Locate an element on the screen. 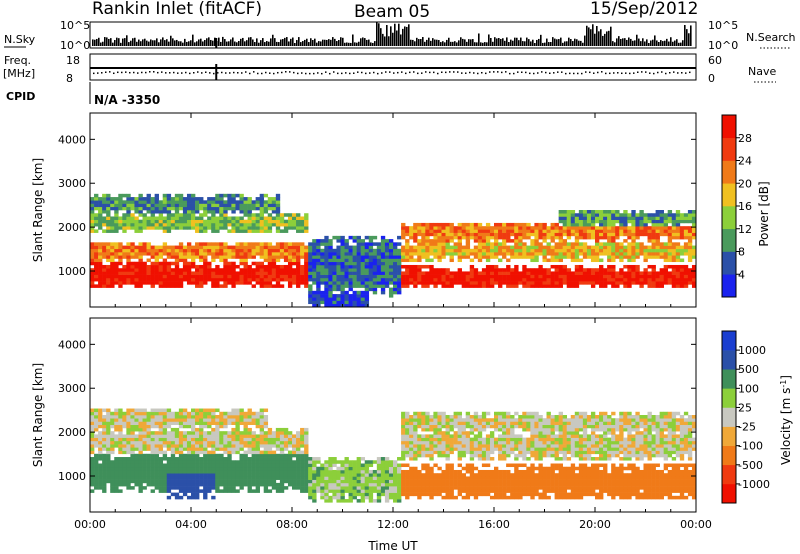  nave-tick-bottom: 0 is located at coordinates (711, 78).